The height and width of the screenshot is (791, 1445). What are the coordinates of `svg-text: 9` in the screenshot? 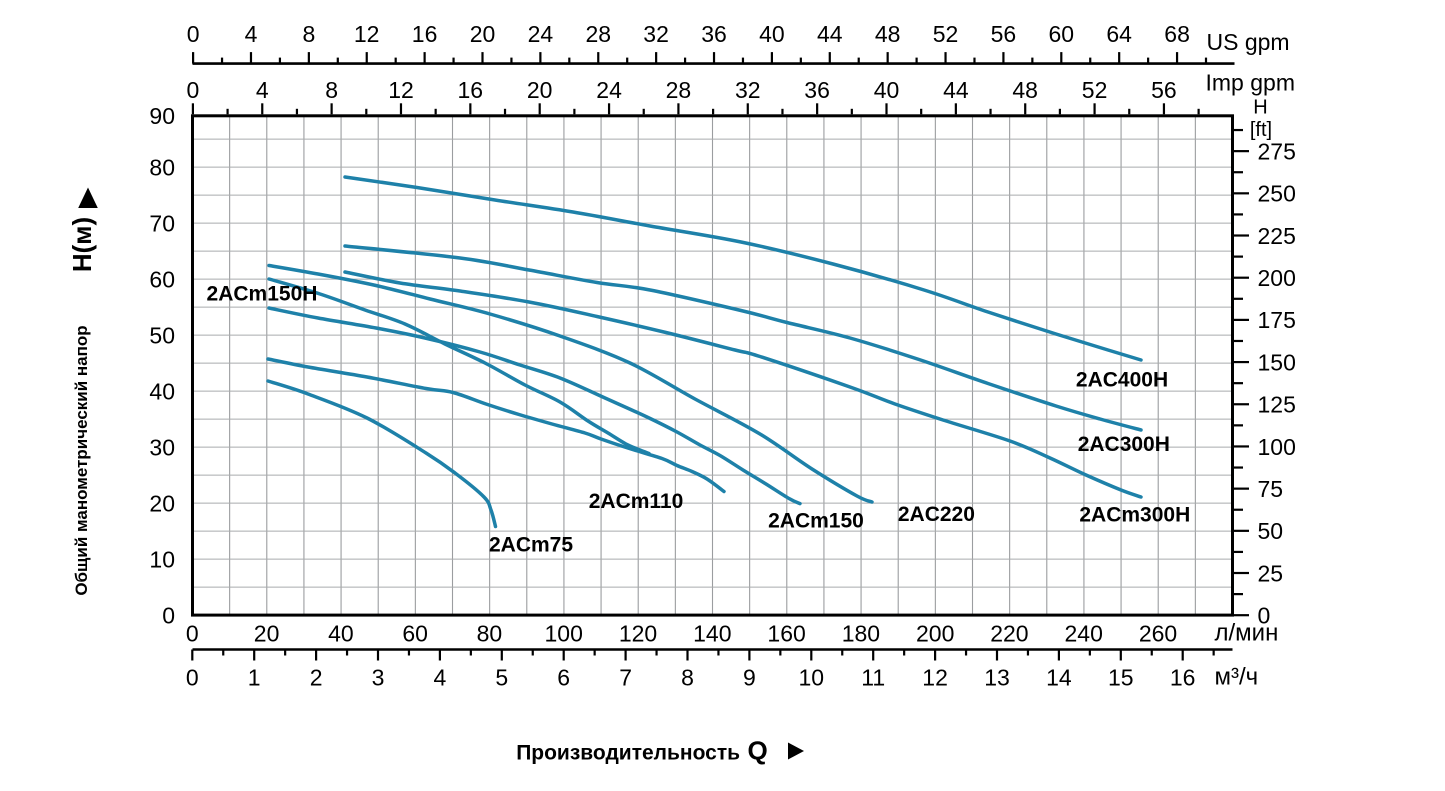 It's located at (749, 677).